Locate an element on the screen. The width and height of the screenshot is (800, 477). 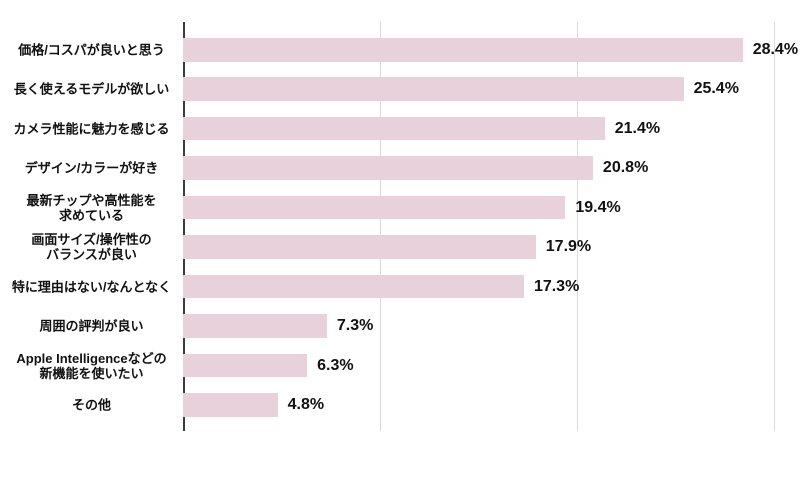
category-label: 周囲の評判が良い is located at coordinates (91, 326).